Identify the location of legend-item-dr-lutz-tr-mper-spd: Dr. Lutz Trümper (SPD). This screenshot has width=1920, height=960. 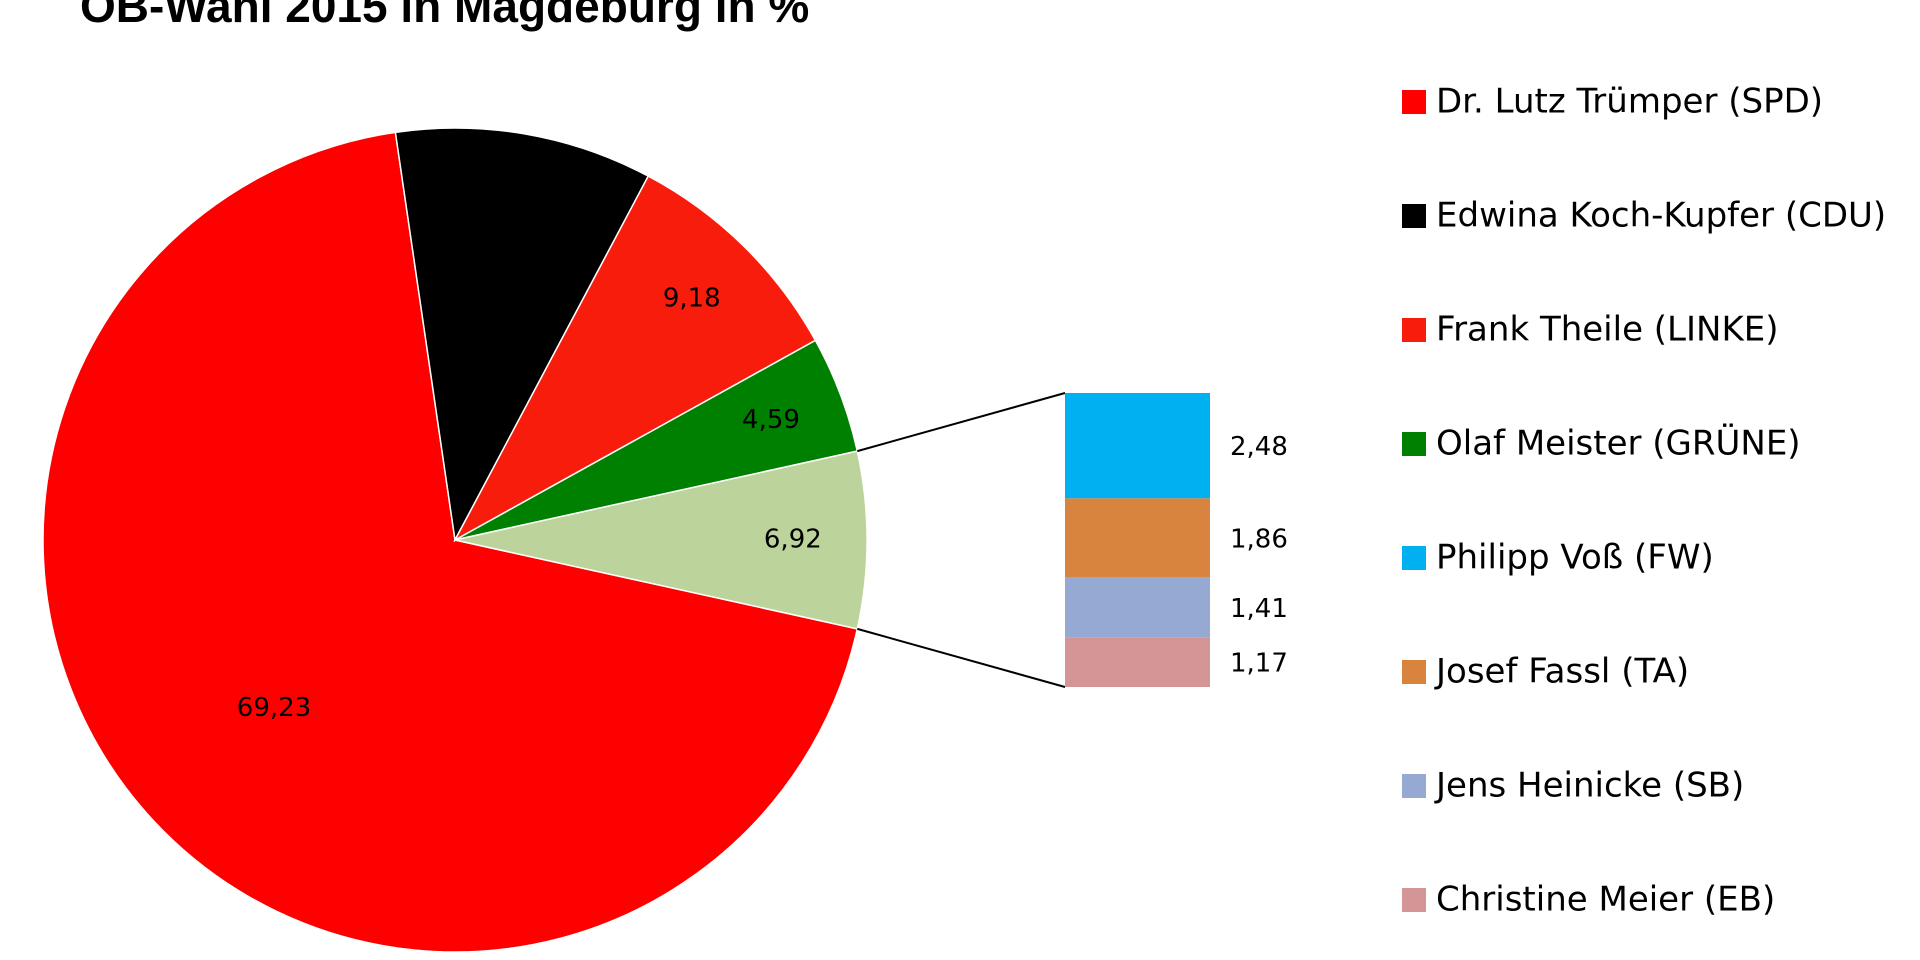
(1612, 102).